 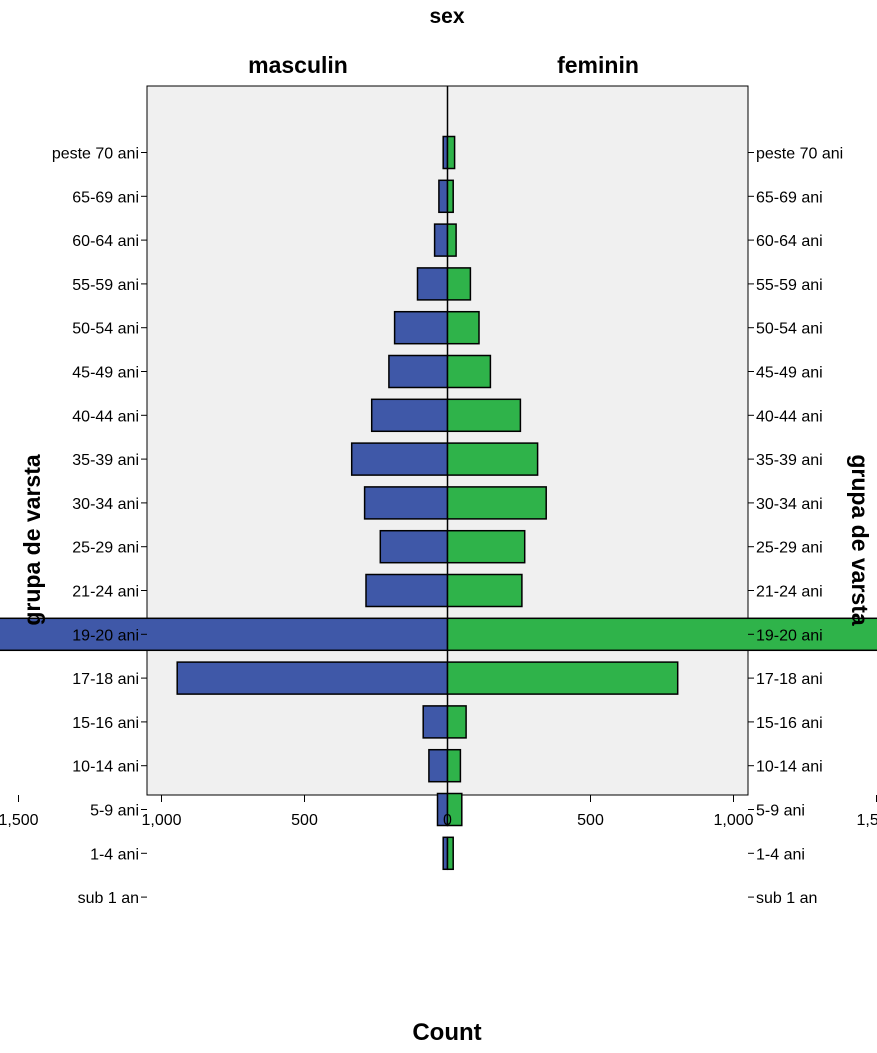 I want to click on category-label-right: 19-20 ani, so click(x=789, y=635).